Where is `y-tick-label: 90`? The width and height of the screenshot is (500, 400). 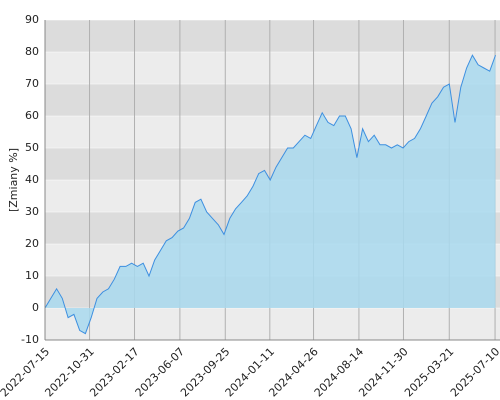
y-tick-label: 90 is located at coordinates (32, 19).